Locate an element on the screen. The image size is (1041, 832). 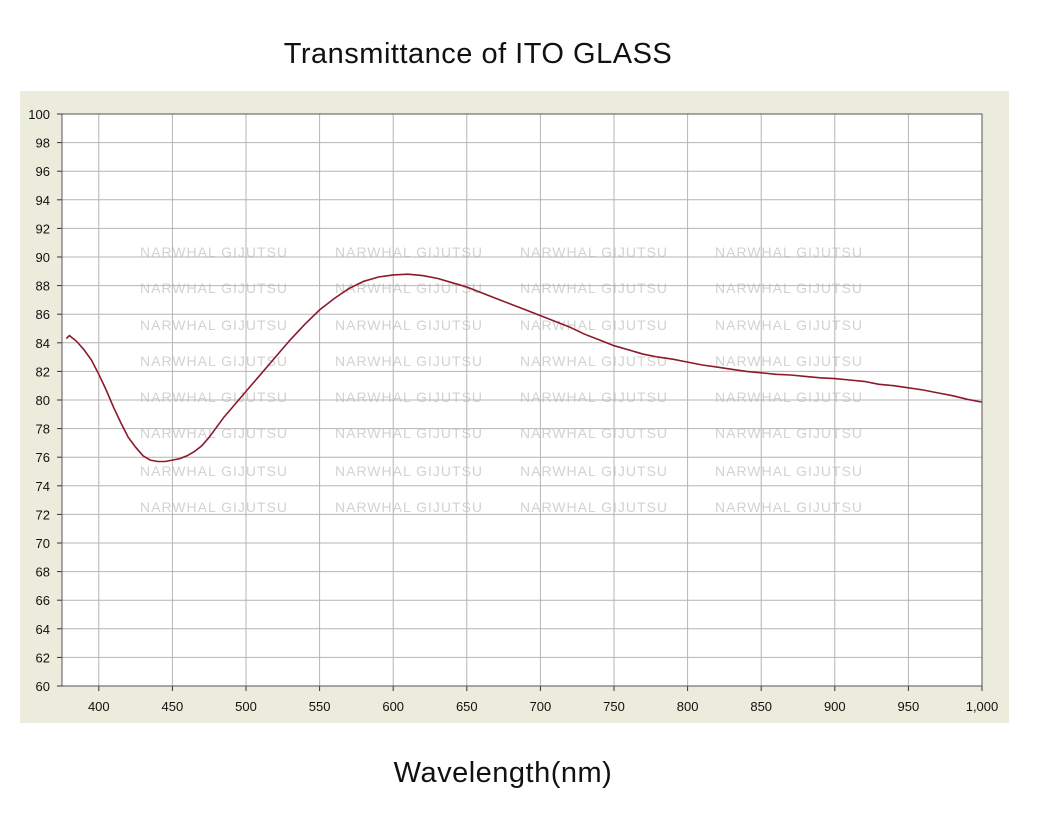
y-tick-label: 74 is located at coordinates (43, 486).